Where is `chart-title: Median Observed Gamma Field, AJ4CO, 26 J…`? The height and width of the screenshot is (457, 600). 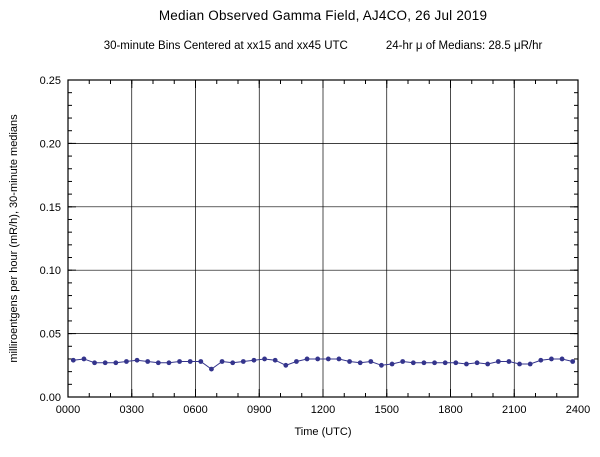
chart-title: Median Observed Gamma Field, AJ4CO, 26 J… is located at coordinates (323, 15).